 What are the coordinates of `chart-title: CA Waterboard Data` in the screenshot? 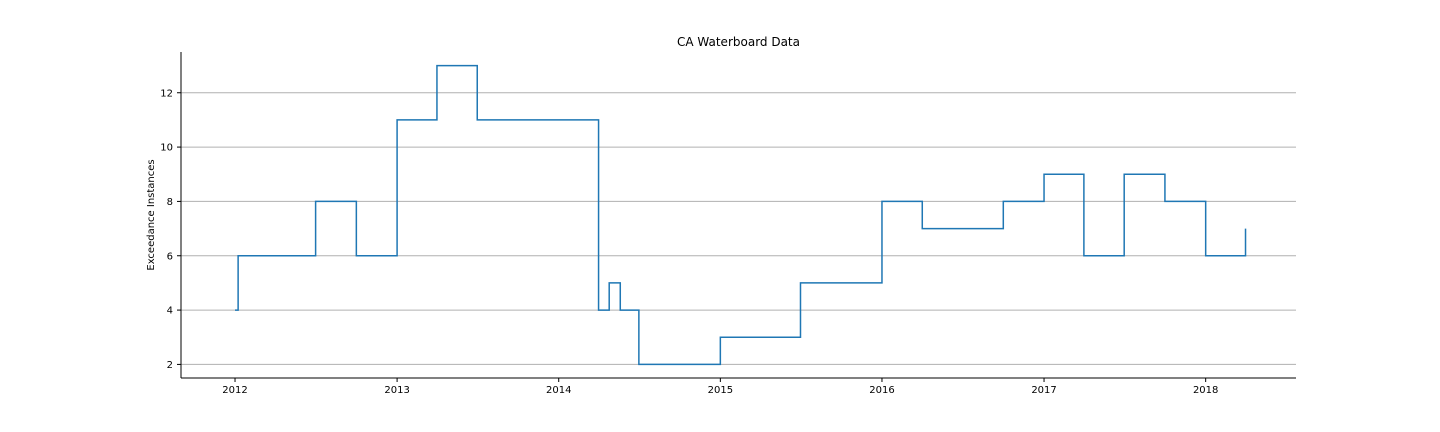 It's located at (738, 42).